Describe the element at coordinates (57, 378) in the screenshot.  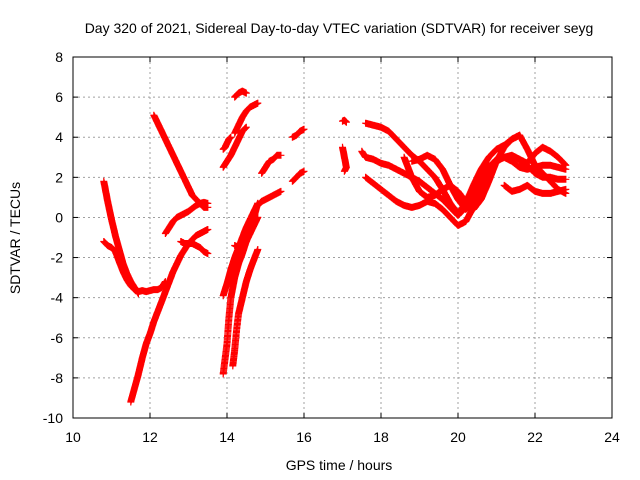
I see `y-tick-label: -8` at that location.